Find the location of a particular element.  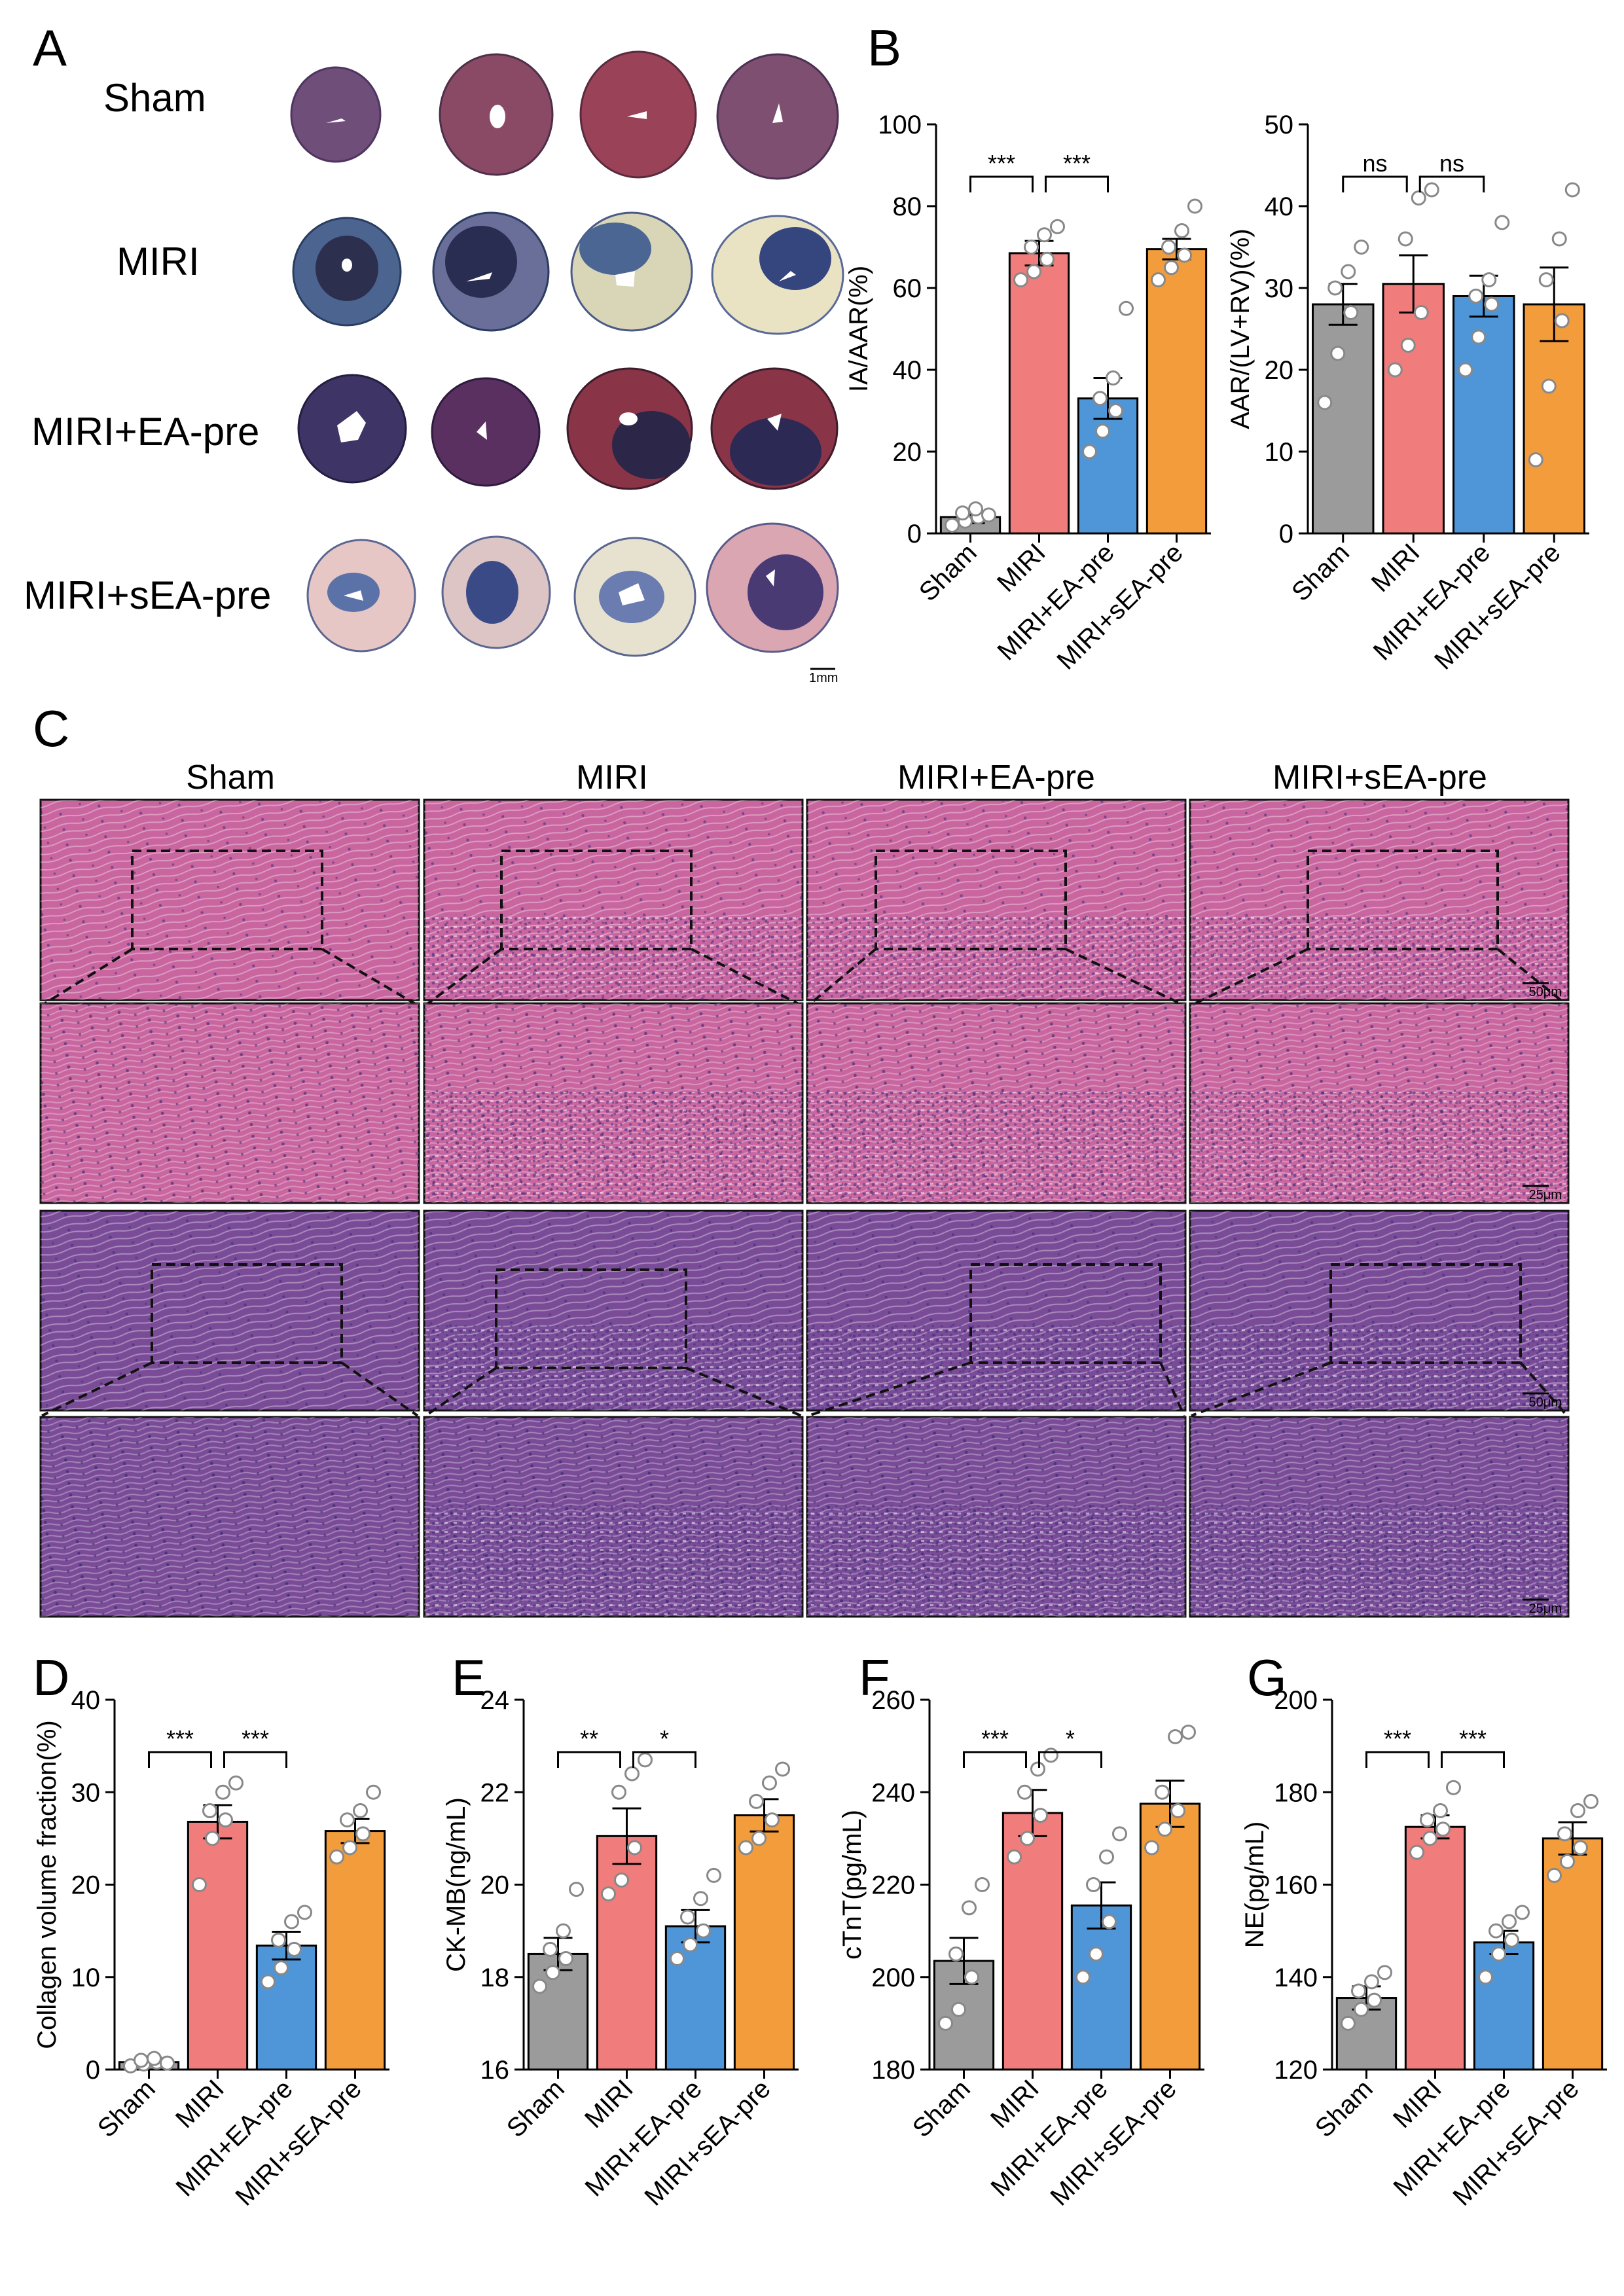

y-tick-label: 80 is located at coordinates (907, 206).